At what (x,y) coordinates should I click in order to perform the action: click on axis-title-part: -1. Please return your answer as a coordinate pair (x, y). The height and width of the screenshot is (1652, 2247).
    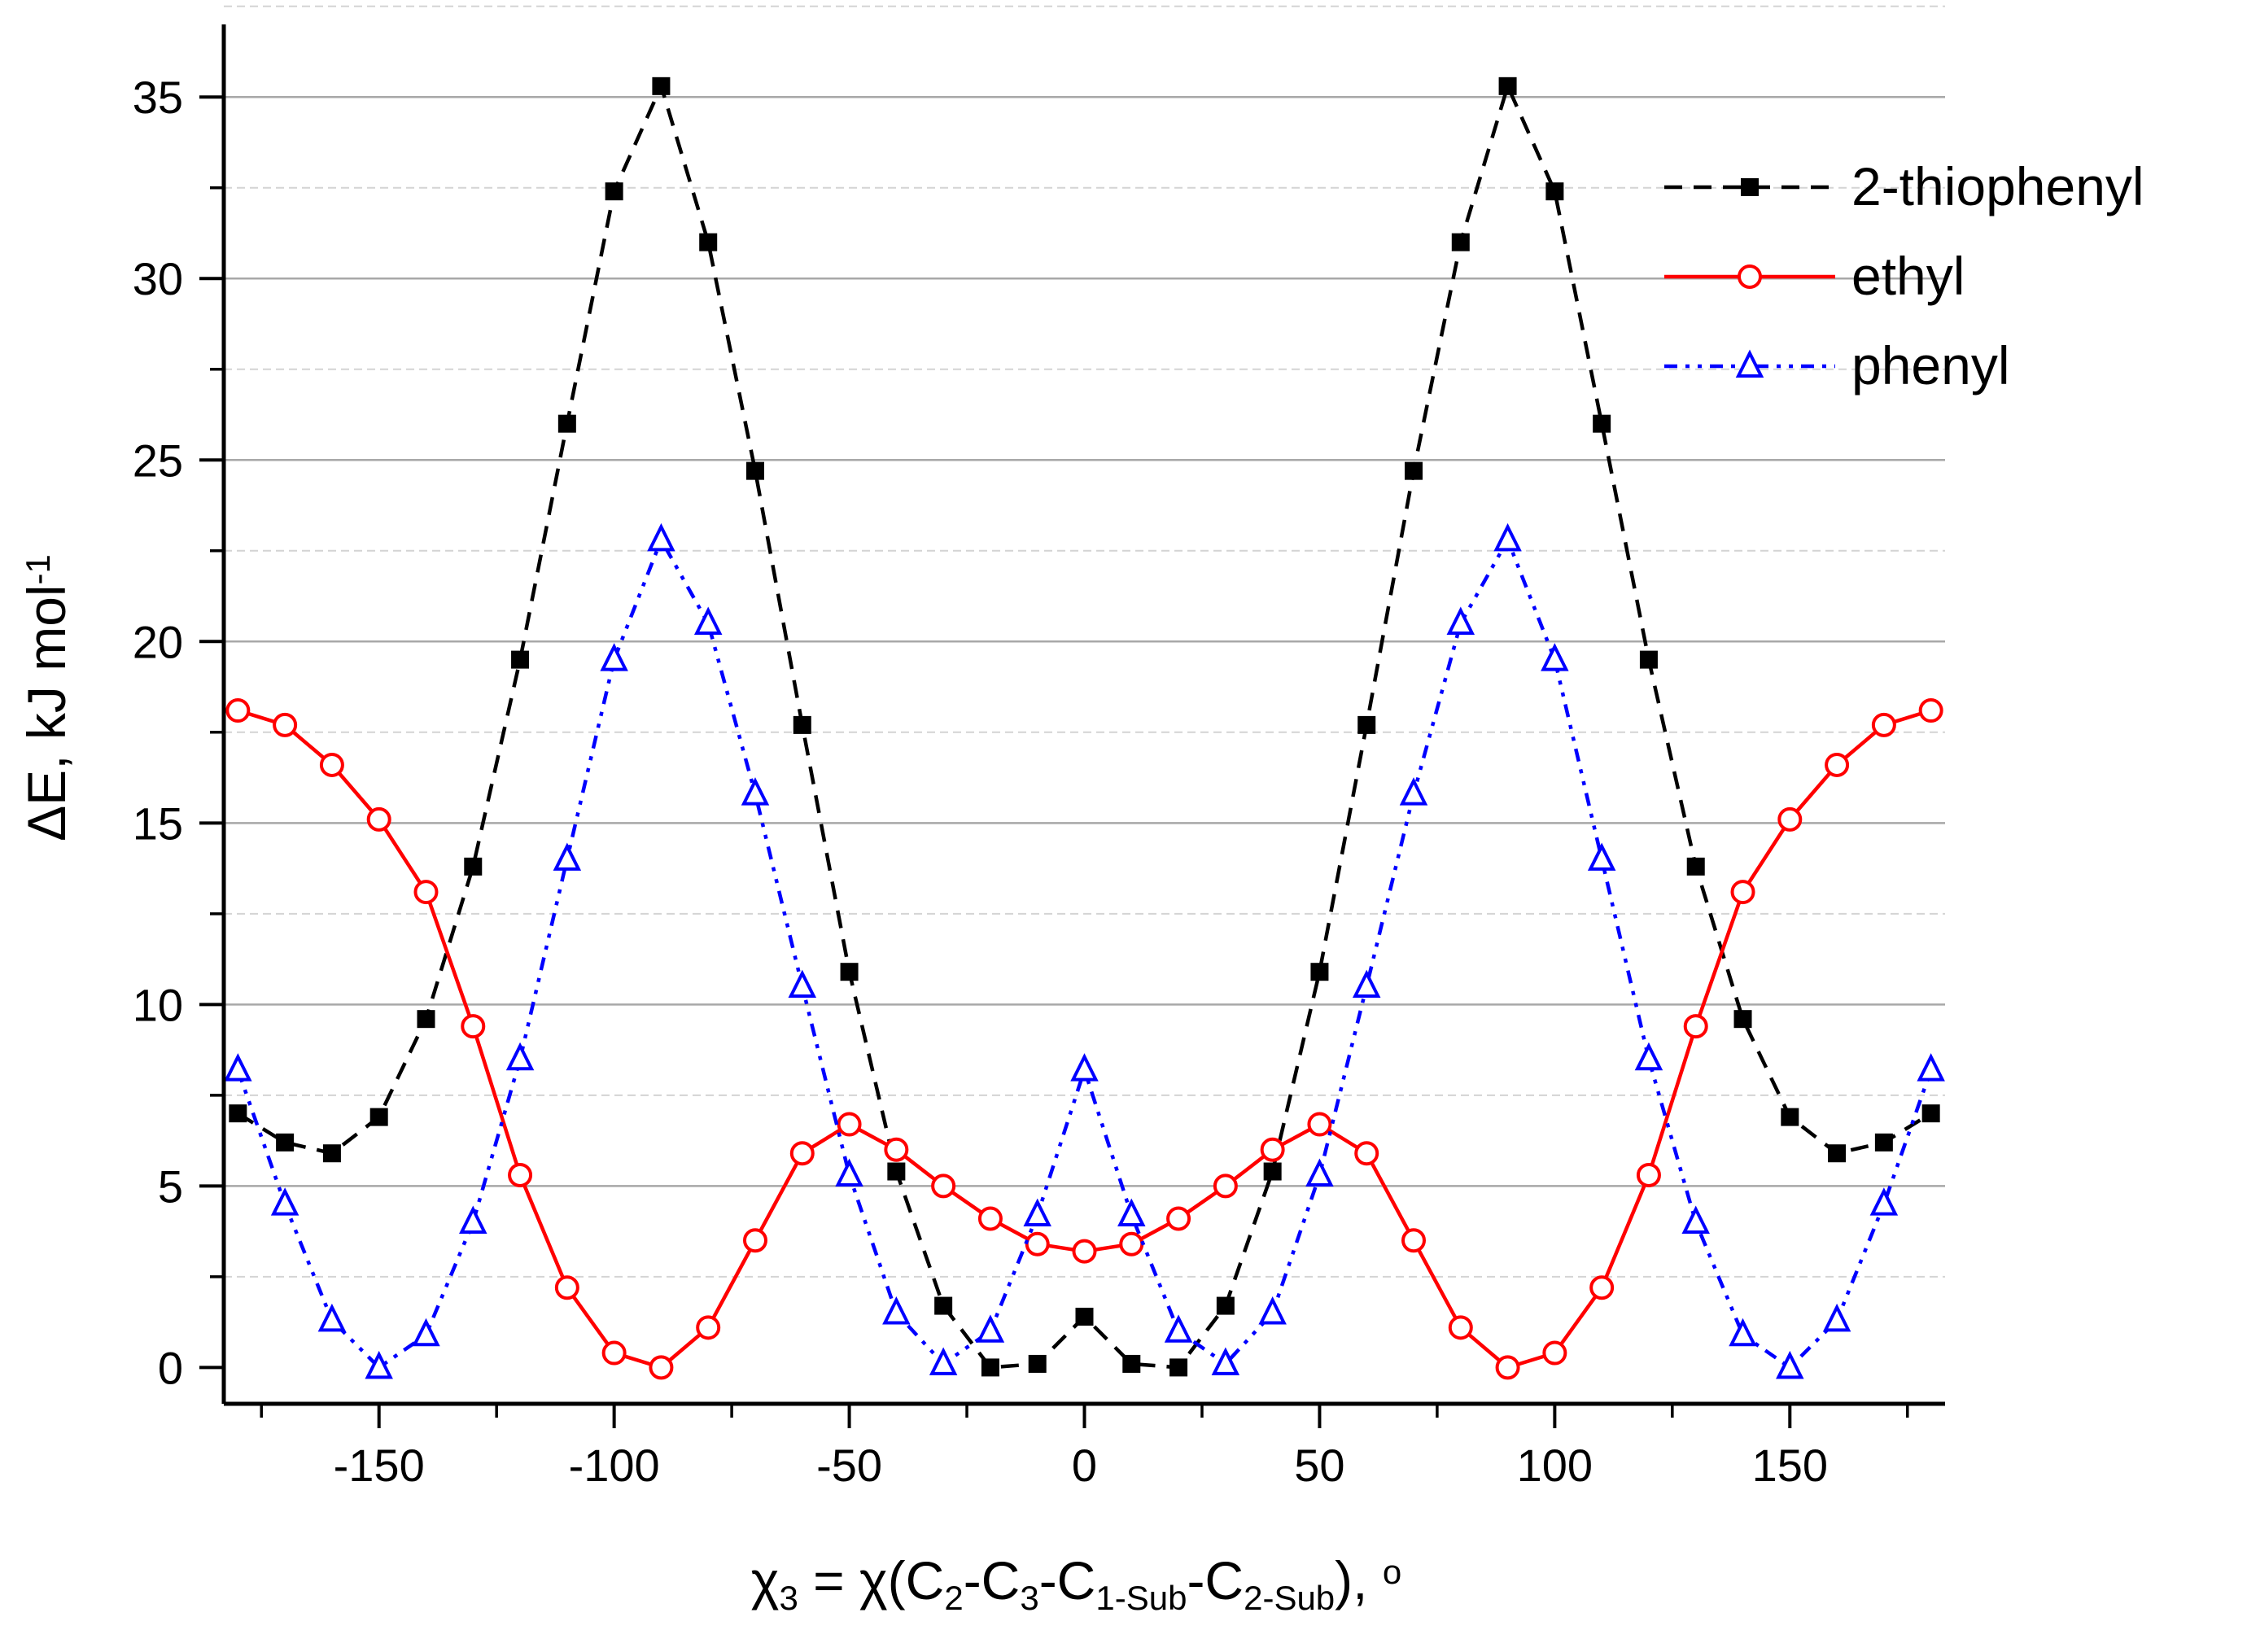
    Looking at the image, I should click on (38, 569).